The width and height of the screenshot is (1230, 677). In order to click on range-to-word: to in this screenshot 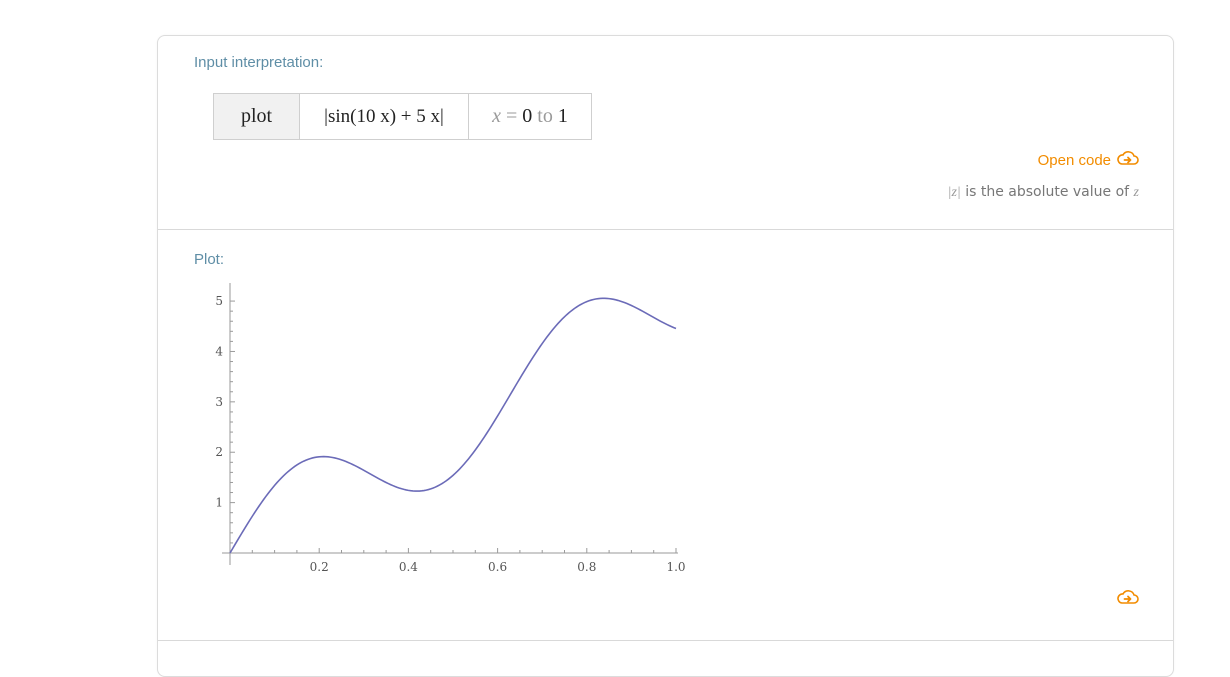, I will do `click(545, 116)`.